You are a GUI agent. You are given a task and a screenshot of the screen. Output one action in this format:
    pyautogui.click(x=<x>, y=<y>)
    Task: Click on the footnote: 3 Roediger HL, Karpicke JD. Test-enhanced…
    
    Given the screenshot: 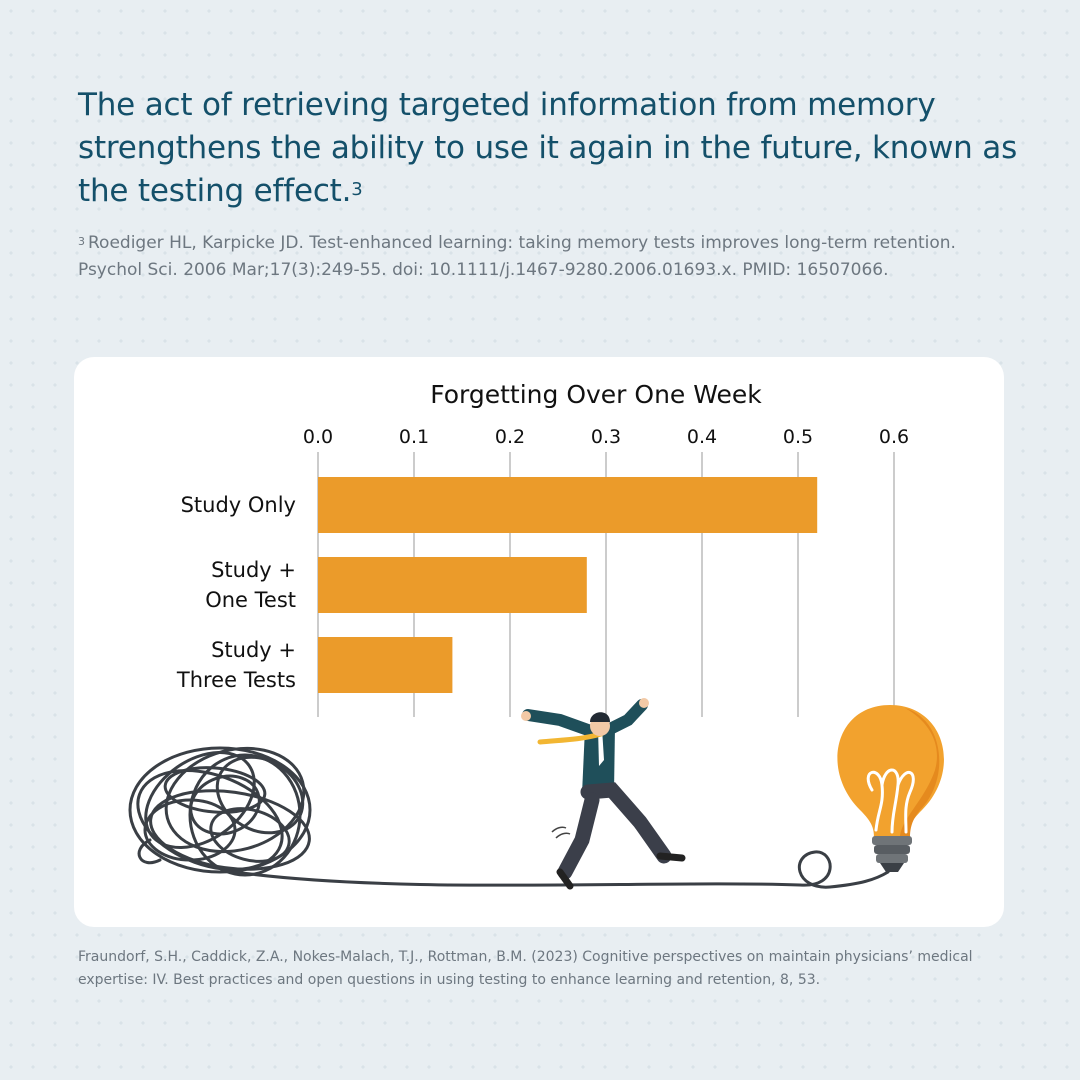 What is the action you would take?
    pyautogui.click(x=538, y=257)
    